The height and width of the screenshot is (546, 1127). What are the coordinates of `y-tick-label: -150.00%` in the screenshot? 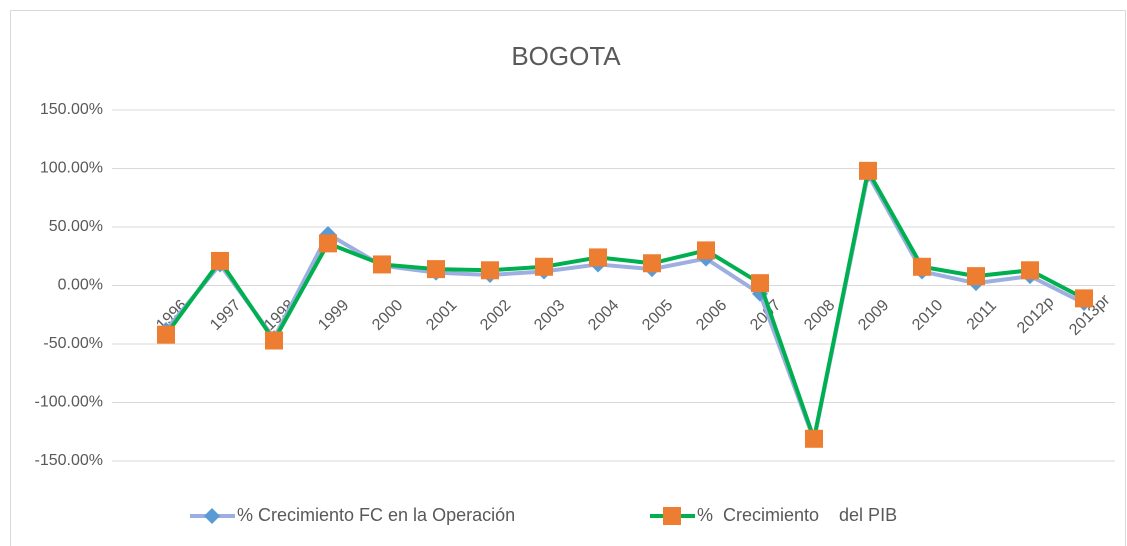 It's located at (69, 460).